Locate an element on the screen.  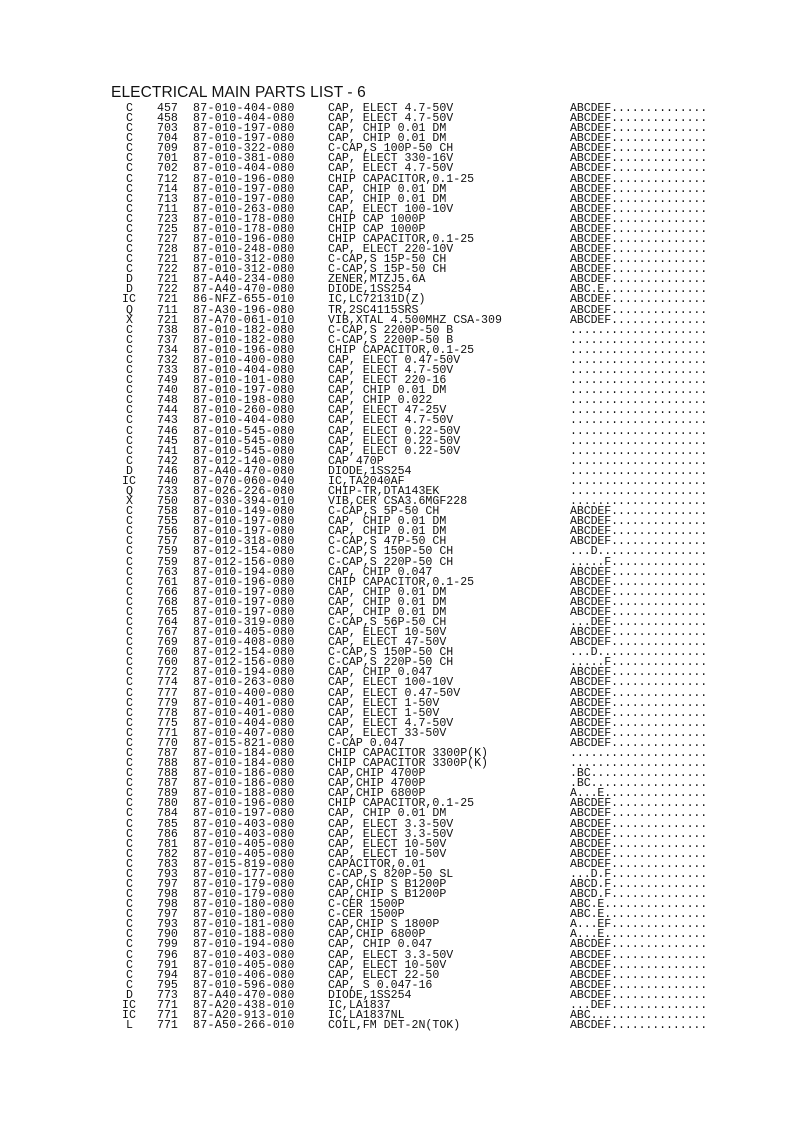
description: VIB,CER CSA3.6MGF228 is located at coordinates (398, 502).